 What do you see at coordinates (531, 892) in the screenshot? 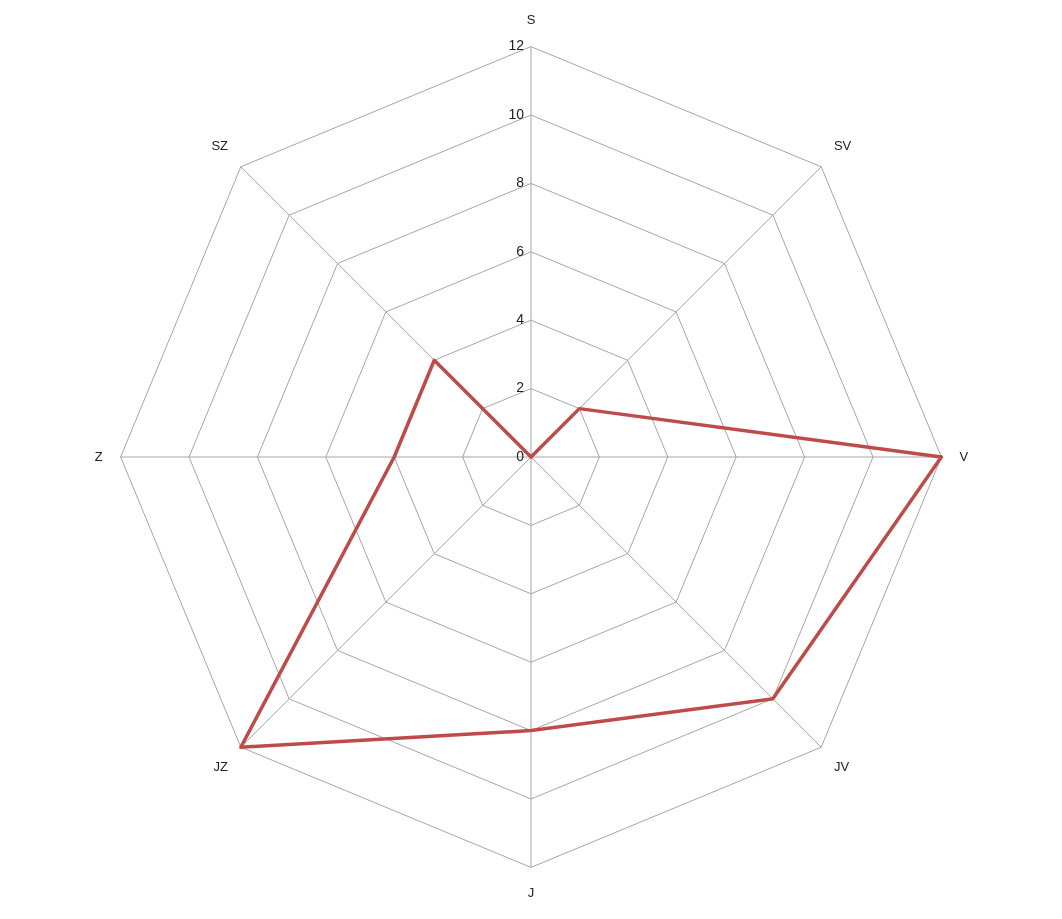
I see `spoke-label: J` at bounding box center [531, 892].